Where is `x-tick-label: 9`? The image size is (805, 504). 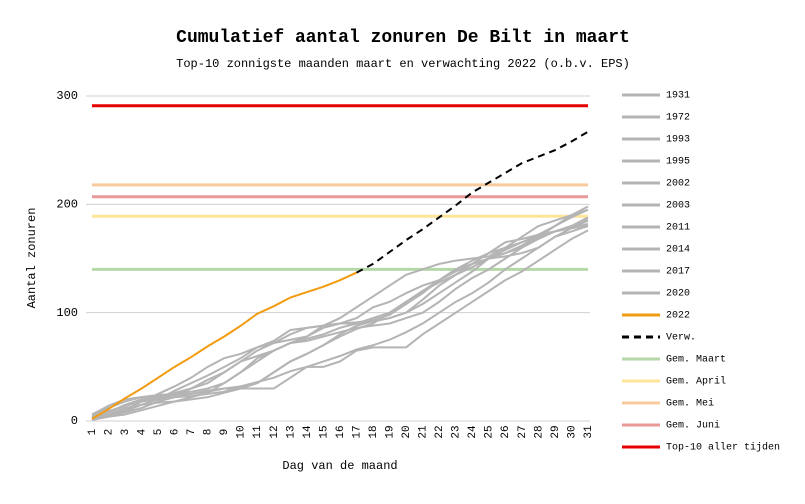 x-tick-label: 9 is located at coordinates (225, 432).